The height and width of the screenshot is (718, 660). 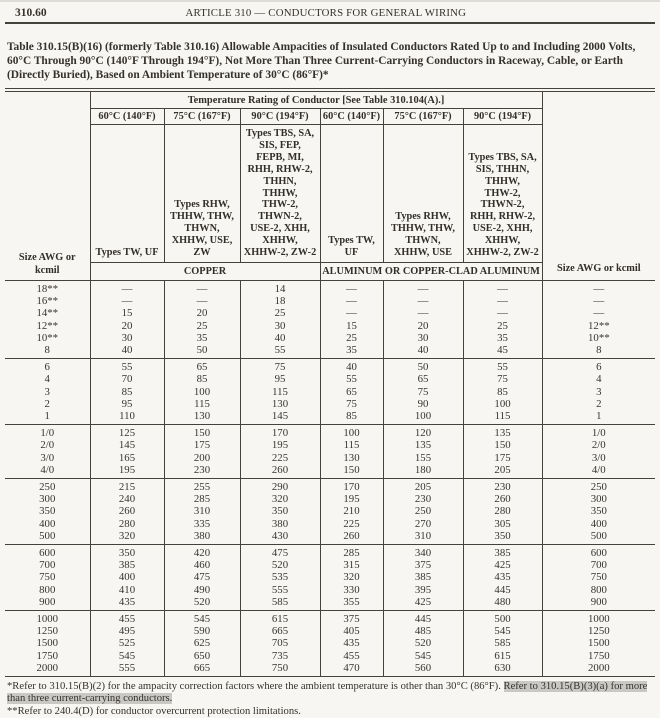 What do you see at coordinates (47, 325) in the screenshot?
I see `size-cell-left: 12**` at bounding box center [47, 325].